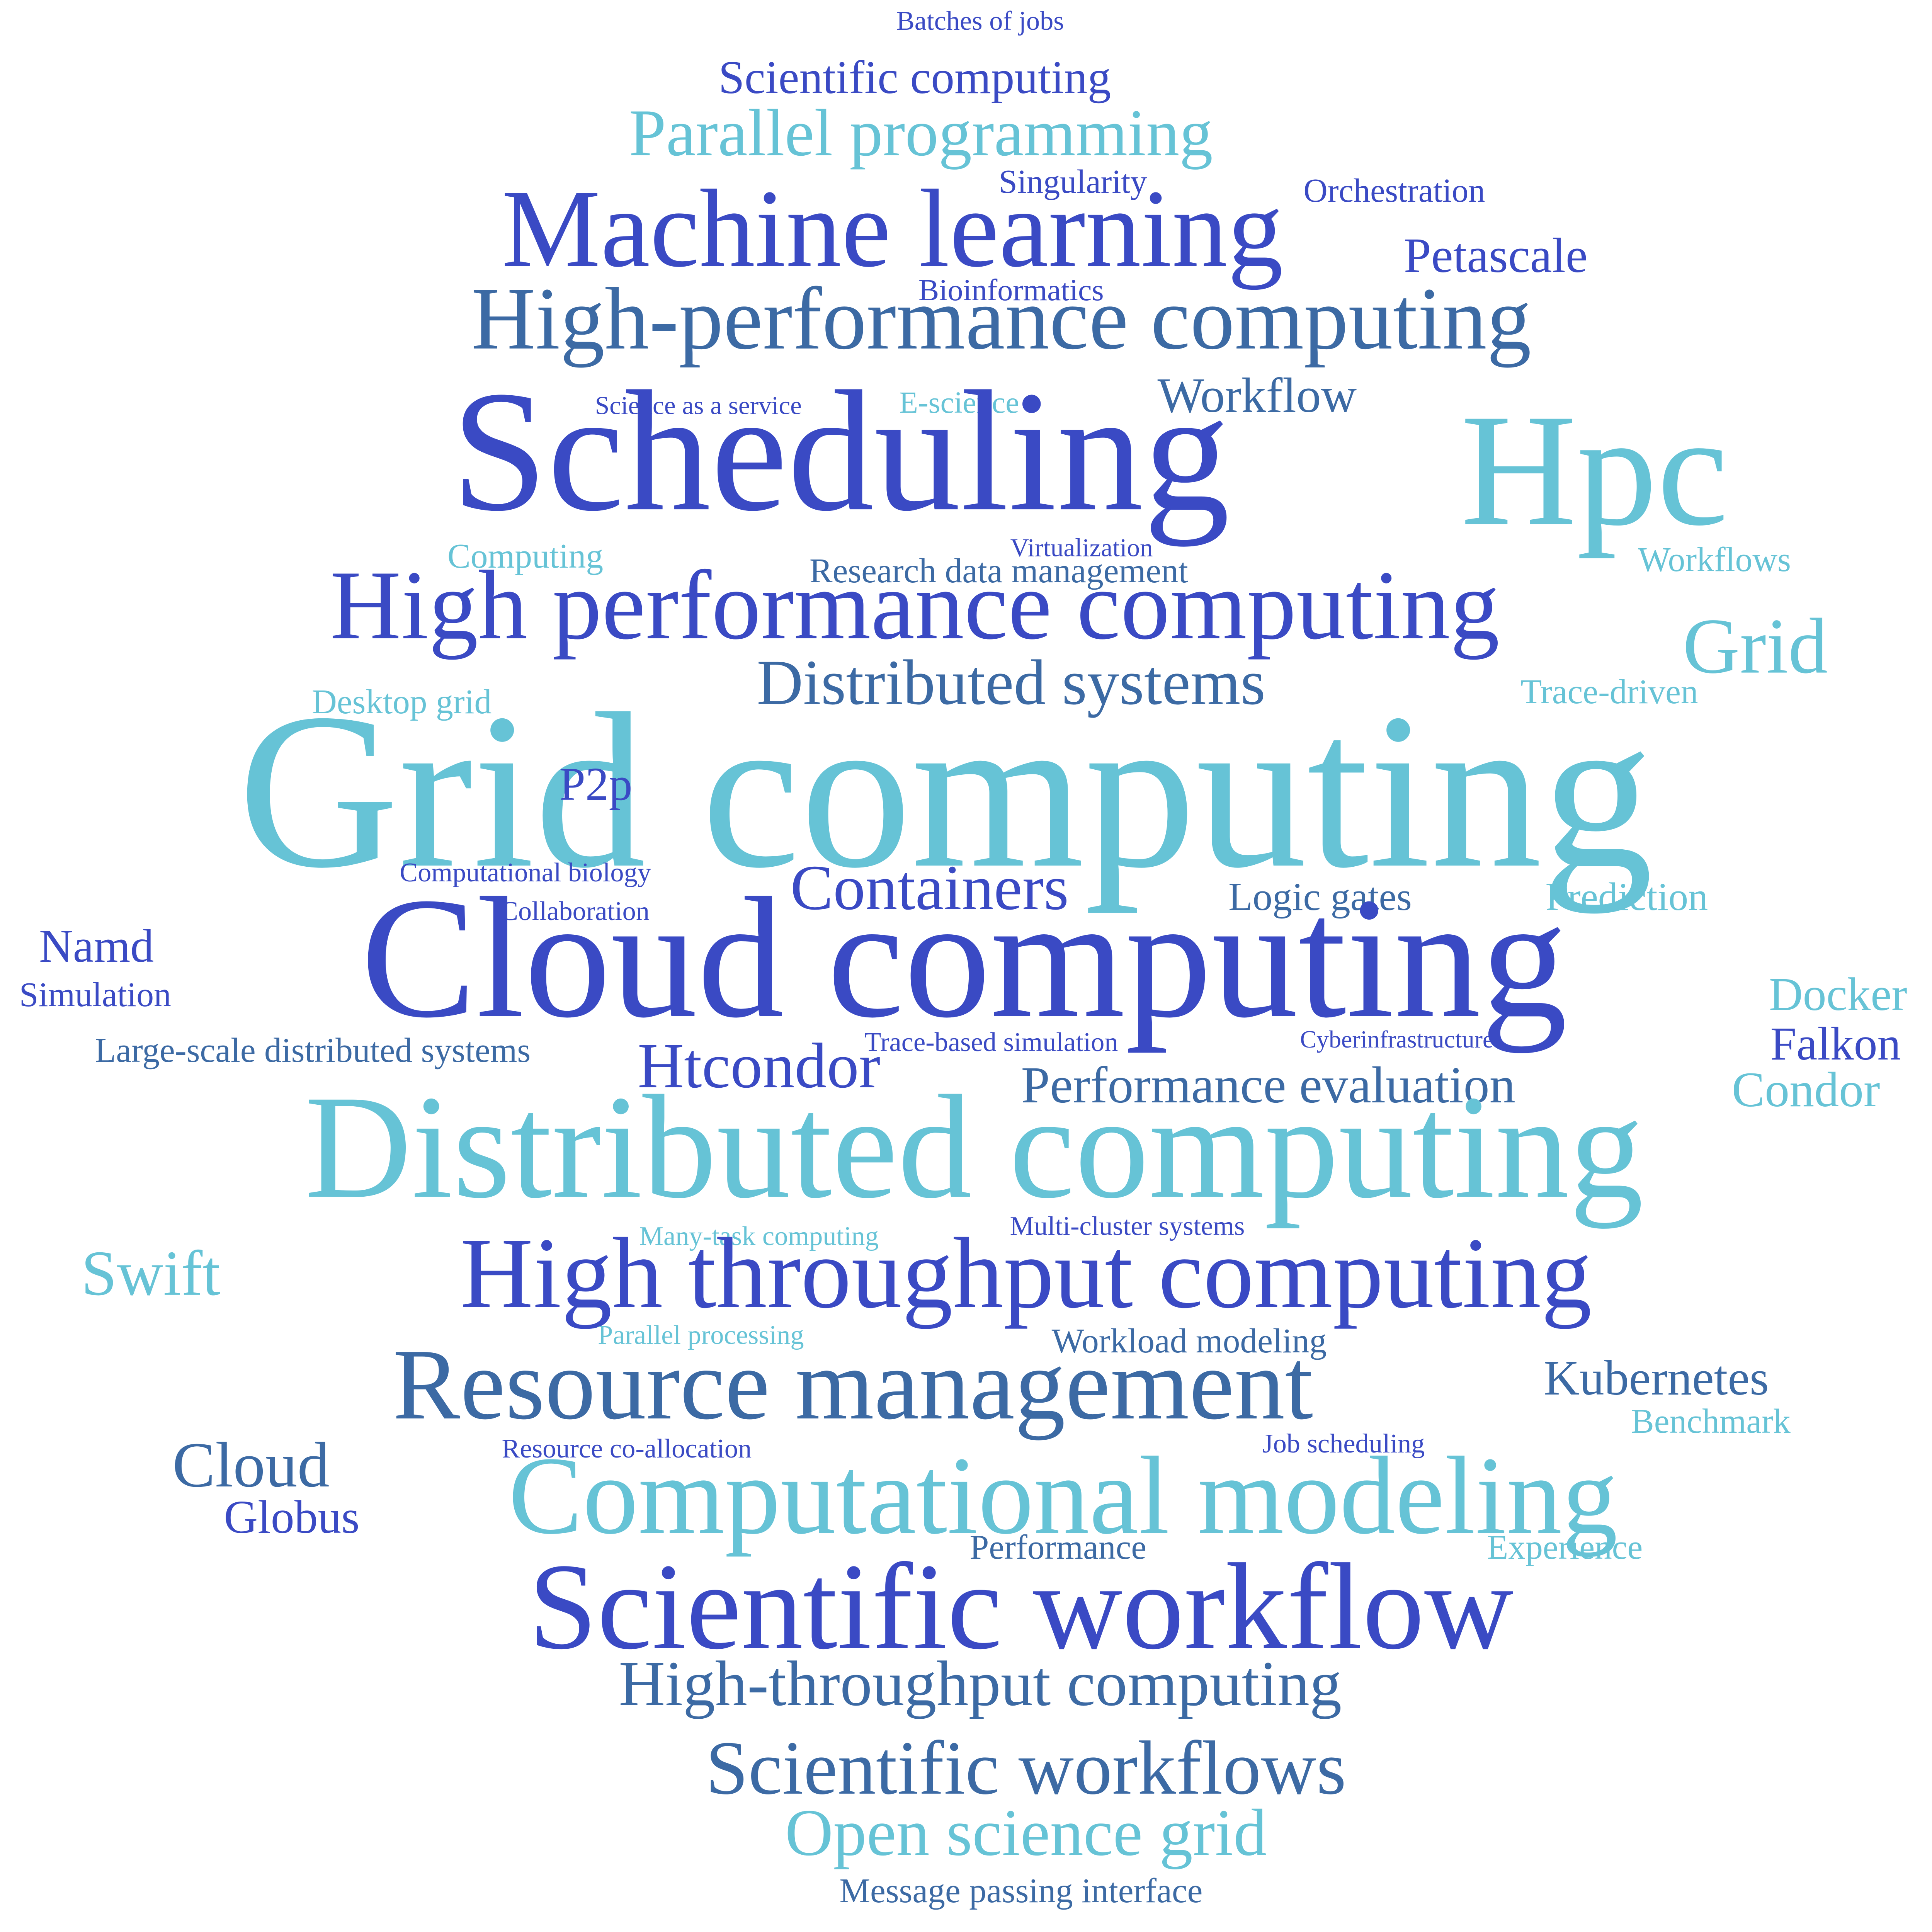  I want to click on cloud-word: Computing, so click(525, 556).